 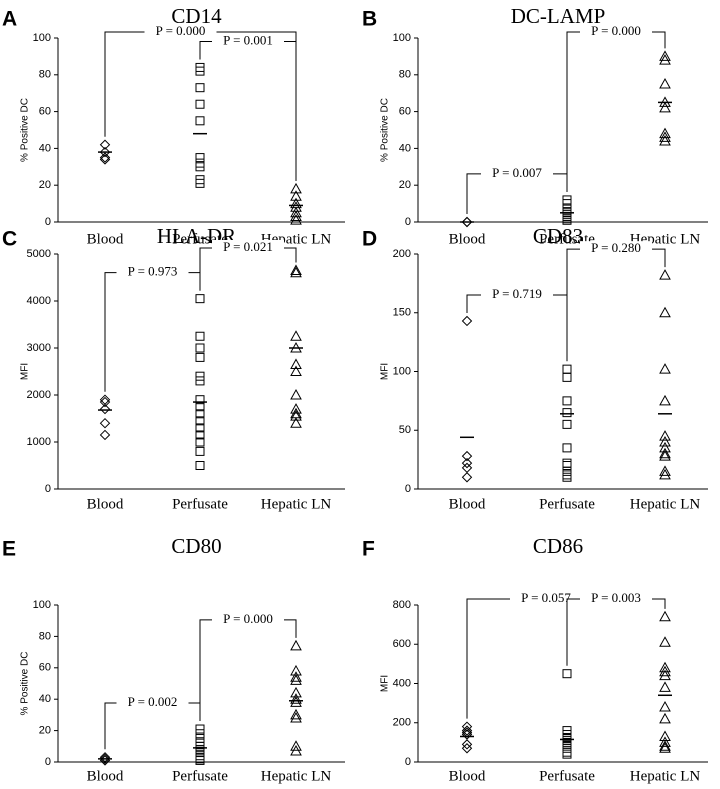 What do you see at coordinates (45, 731) in the screenshot?
I see `y-tick-label: 20` at bounding box center [45, 731].